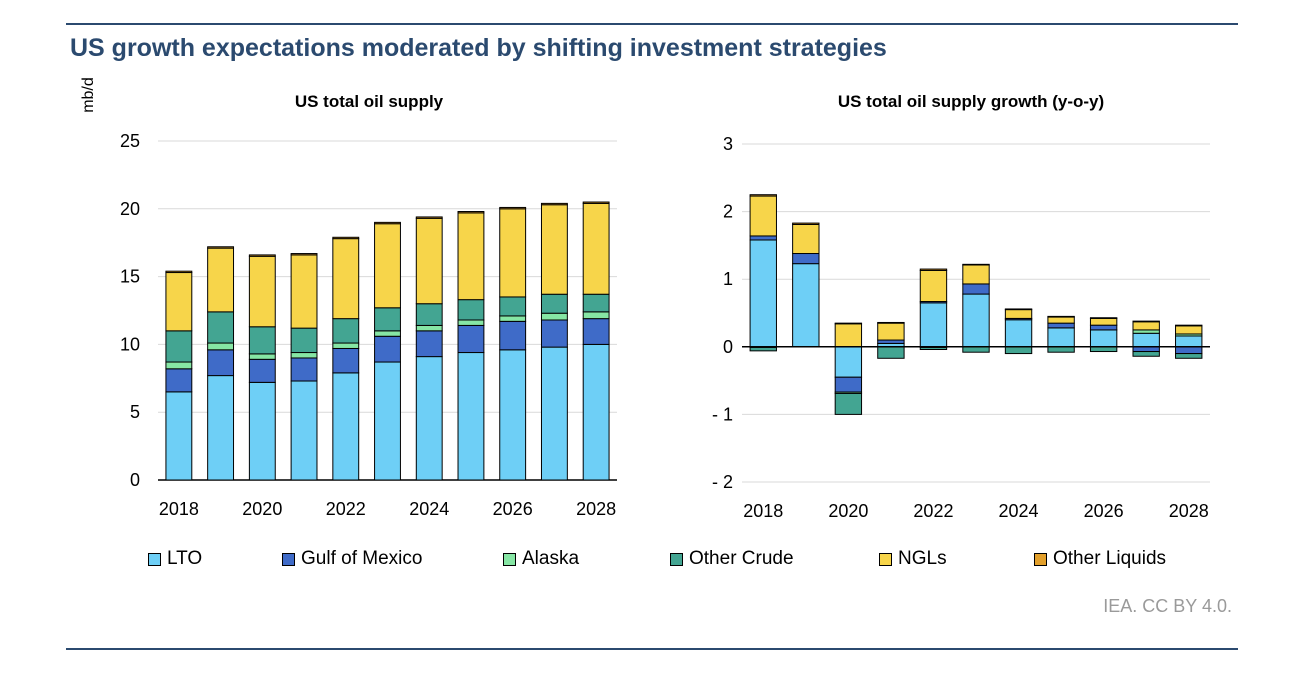 Image resolution: width=1296 pixels, height=674 pixels. What do you see at coordinates (429, 328) in the screenshot?
I see `bar-alaska-2024` at bounding box center [429, 328].